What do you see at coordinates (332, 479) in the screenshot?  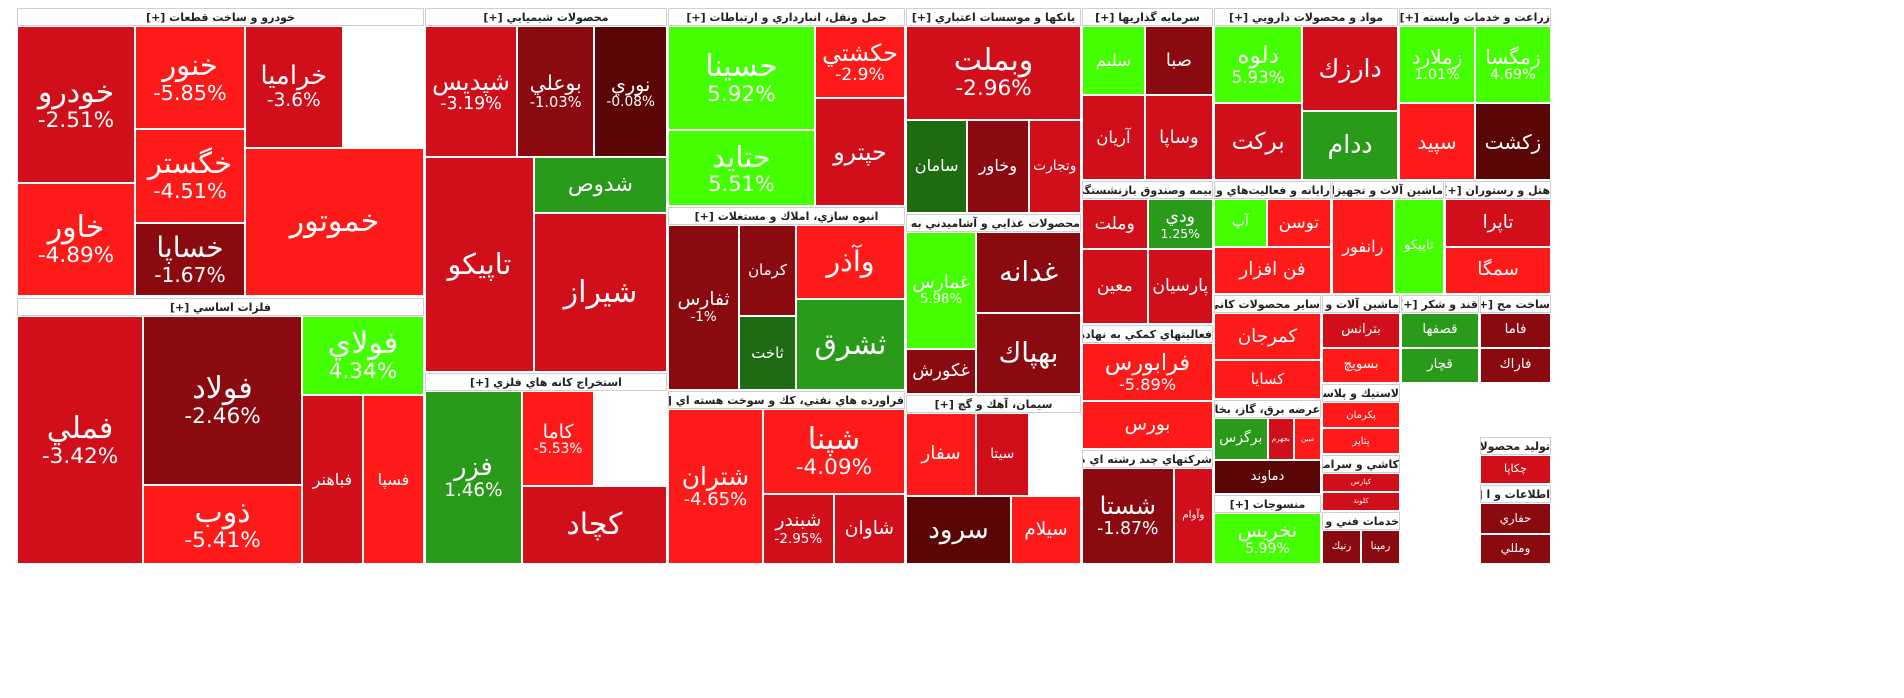 I see `stock-tile: فباهنر` at bounding box center [332, 479].